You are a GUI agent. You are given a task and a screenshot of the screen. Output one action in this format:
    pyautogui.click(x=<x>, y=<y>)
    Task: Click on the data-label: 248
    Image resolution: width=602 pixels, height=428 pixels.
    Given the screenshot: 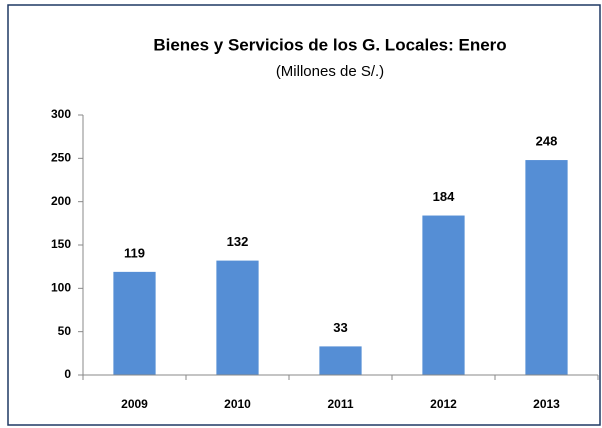 What is the action you would take?
    pyautogui.click(x=547, y=141)
    